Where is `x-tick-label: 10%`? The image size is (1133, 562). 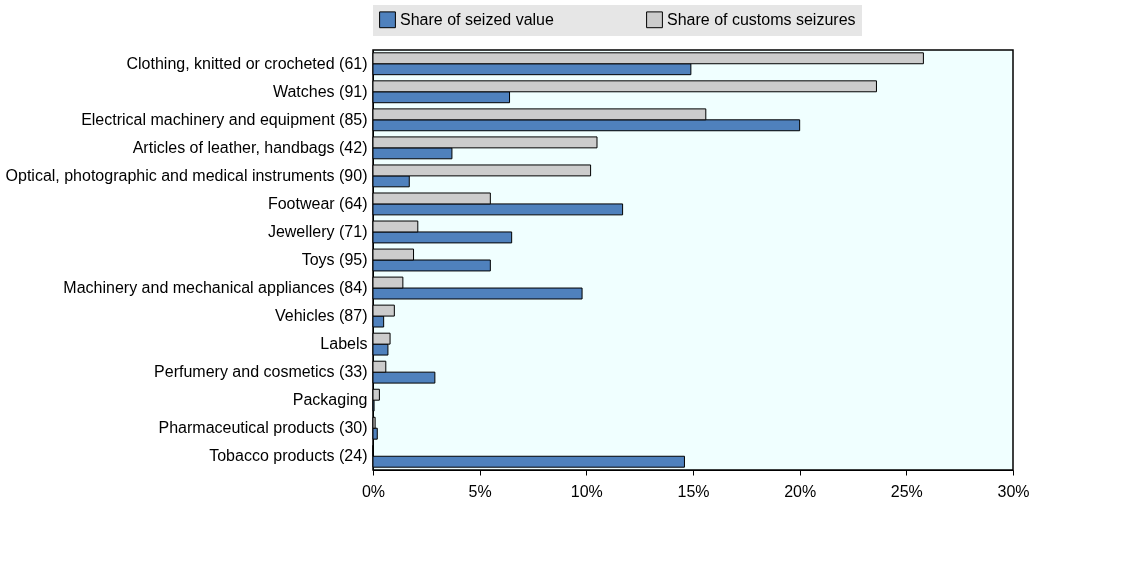 x-tick-label: 10% is located at coordinates (586, 491).